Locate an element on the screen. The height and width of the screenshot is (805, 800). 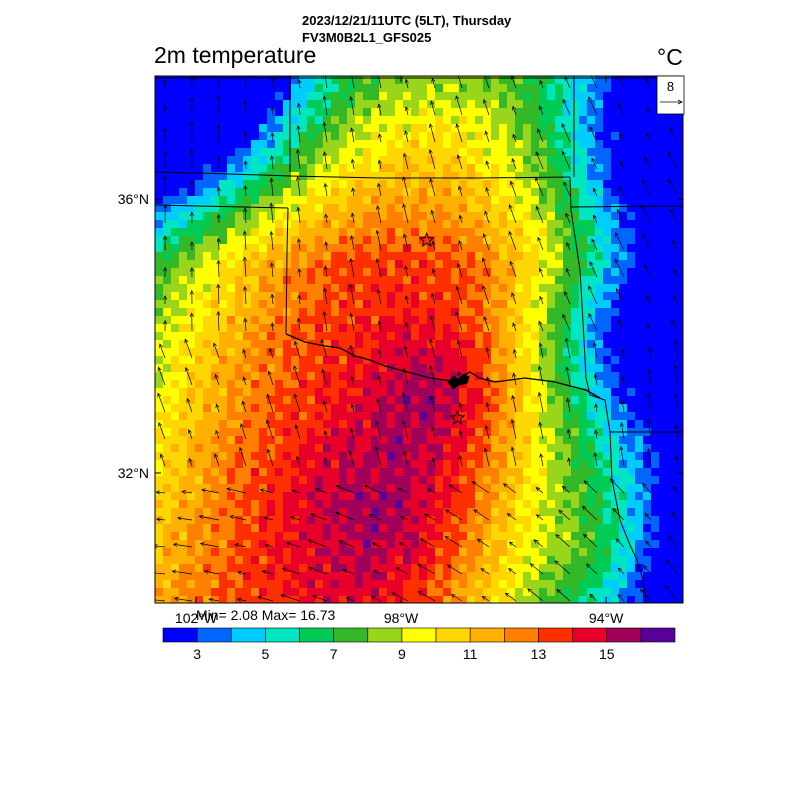
colorbar-label: 15 is located at coordinates (607, 654).